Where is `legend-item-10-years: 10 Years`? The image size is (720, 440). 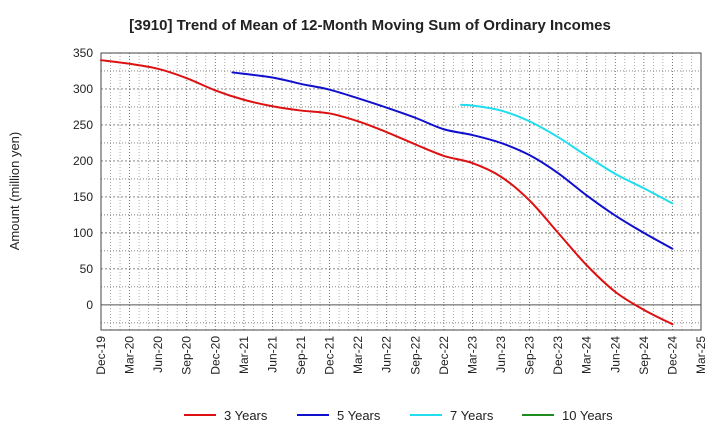 legend-item-10-years: 10 Years is located at coordinates (567, 415).